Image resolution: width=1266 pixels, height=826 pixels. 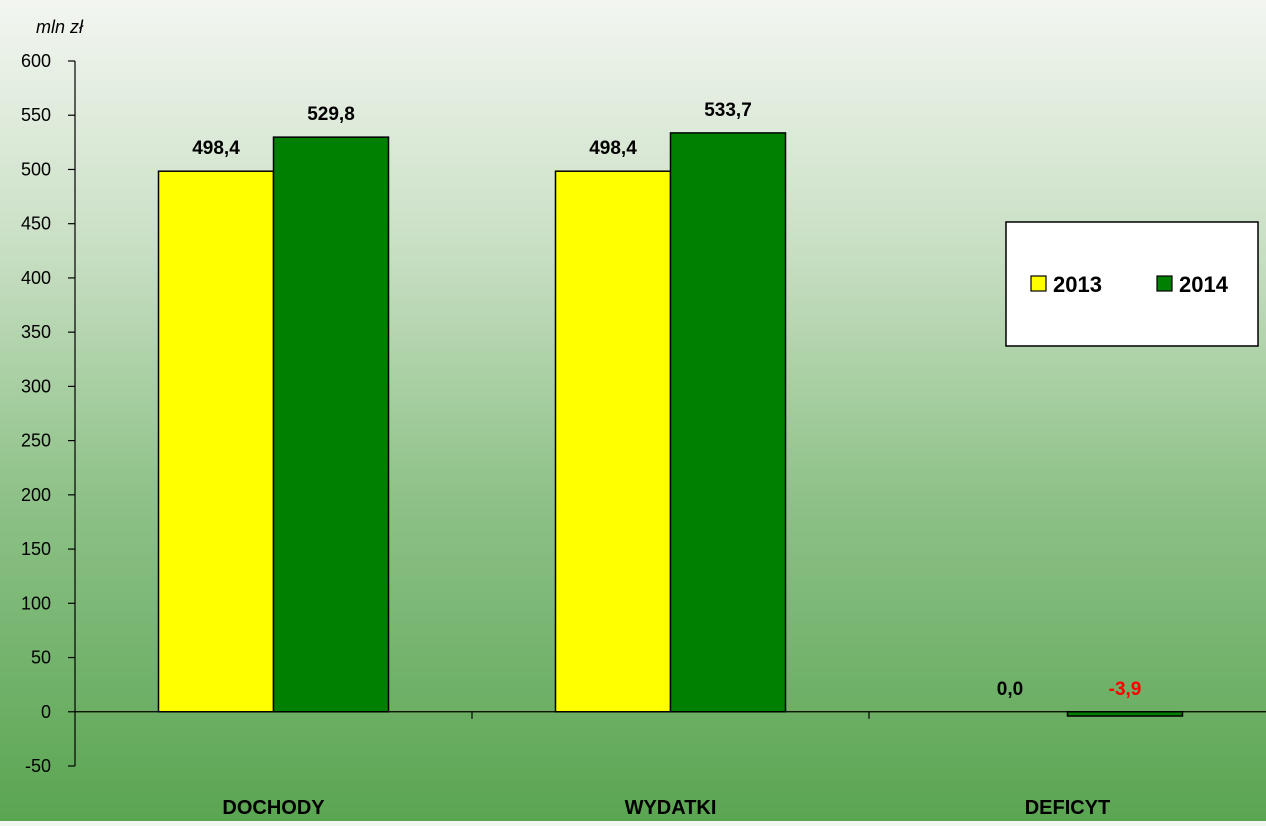 What do you see at coordinates (728, 110) in the screenshot?
I see `data-label: 533,7` at bounding box center [728, 110].